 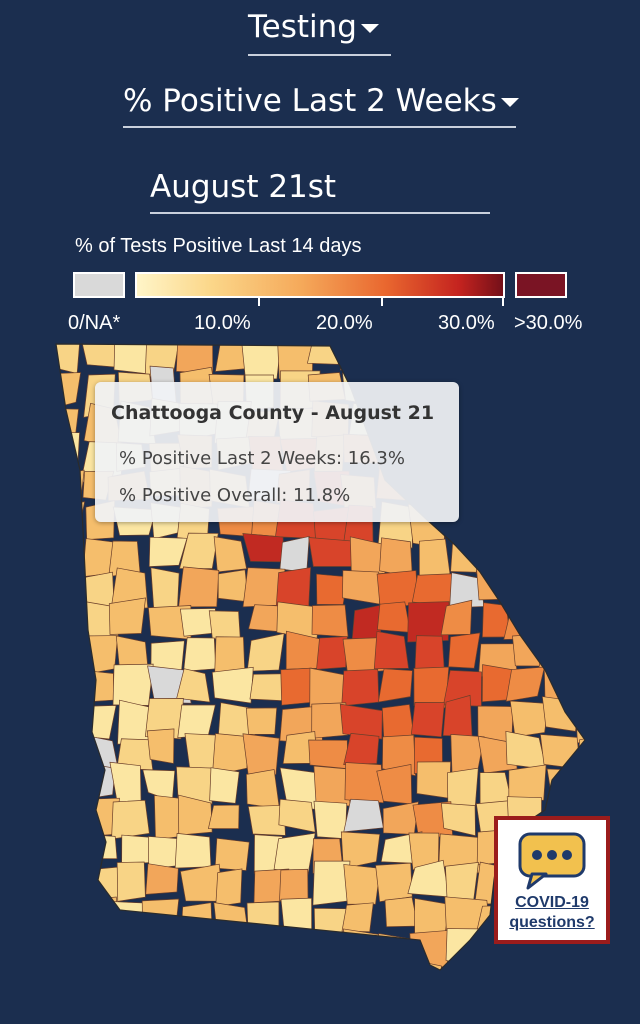 I want to click on covid-questions-button: COVID-19 questions?, so click(x=552, y=880).